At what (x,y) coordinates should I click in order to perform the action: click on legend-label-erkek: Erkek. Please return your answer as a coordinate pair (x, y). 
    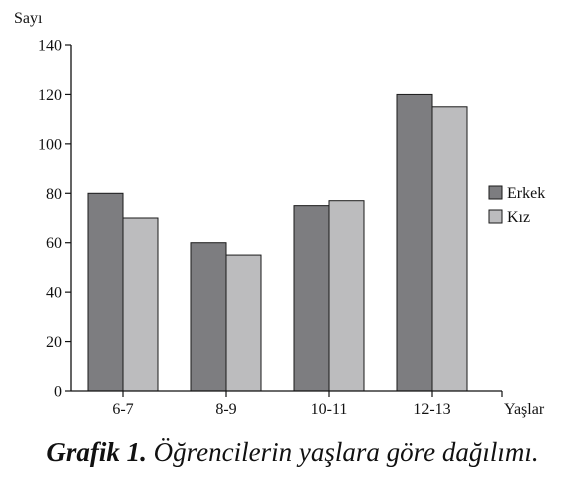
    Looking at the image, I should click on (526, 193).